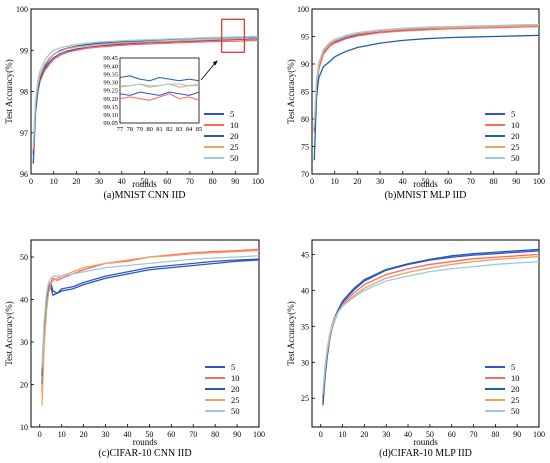 Image resolution: width=550 pixels, height=463 pixels. I want to click on chart-3-x-tick-label: 90, so click(237, 434).